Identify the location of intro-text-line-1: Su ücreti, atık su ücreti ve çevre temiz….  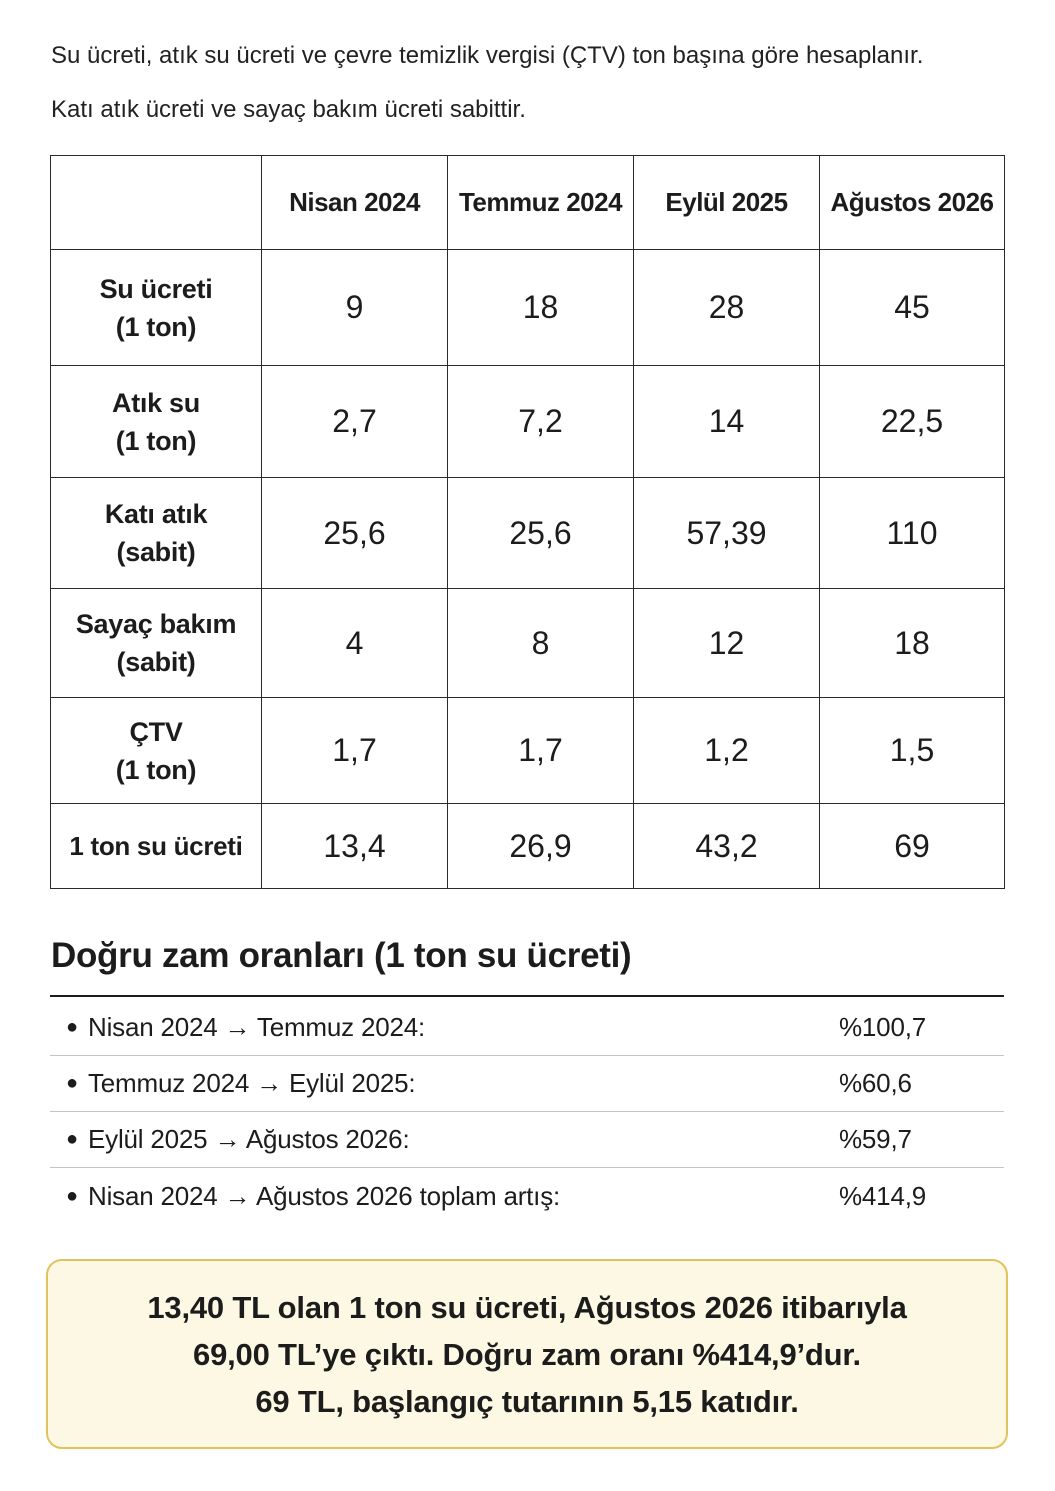
(487, 55).